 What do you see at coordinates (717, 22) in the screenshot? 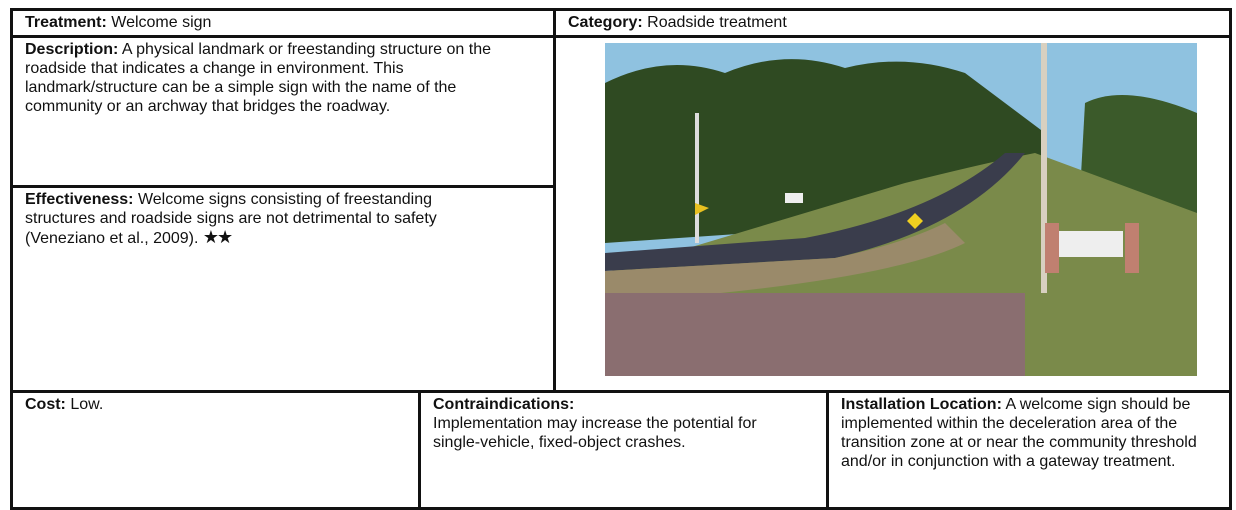
I see `value: Roadside treatment` at bounding box center [717, 22].